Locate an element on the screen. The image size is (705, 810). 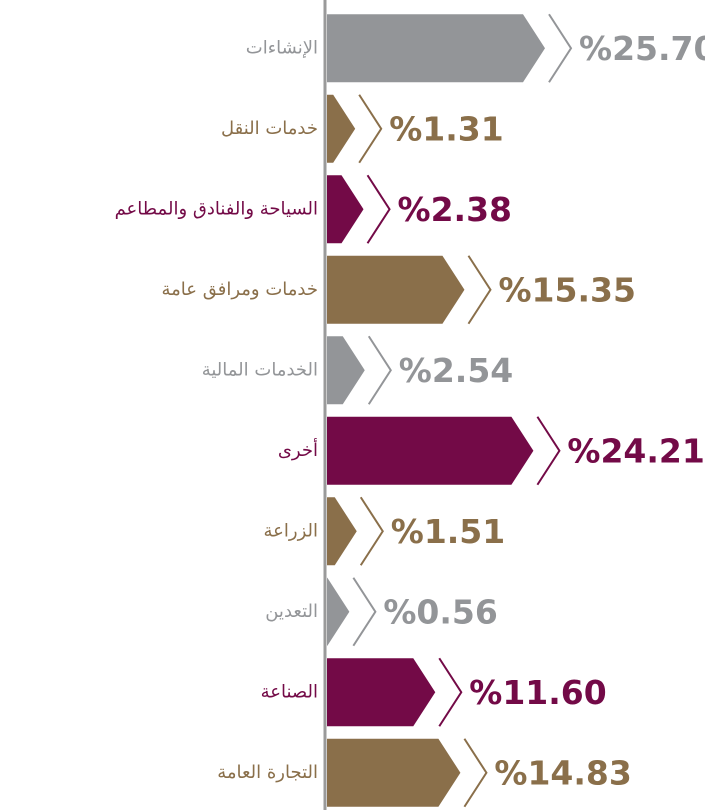
category-label: التجارة العامة is located at coordinates (267, 772).